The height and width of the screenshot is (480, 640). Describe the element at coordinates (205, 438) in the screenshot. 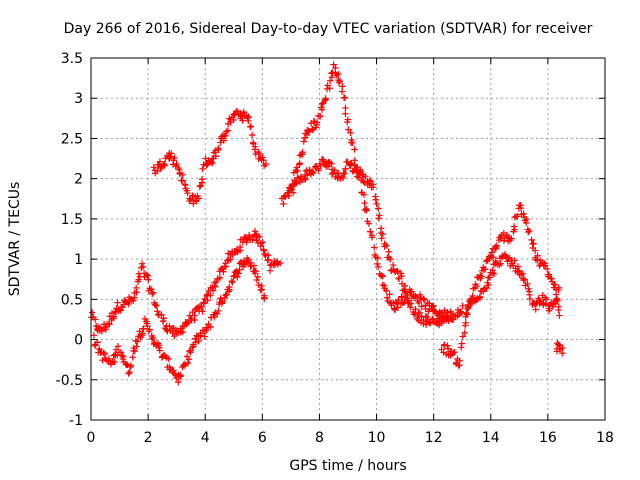

I see `x-tick-label: 4` at that location.